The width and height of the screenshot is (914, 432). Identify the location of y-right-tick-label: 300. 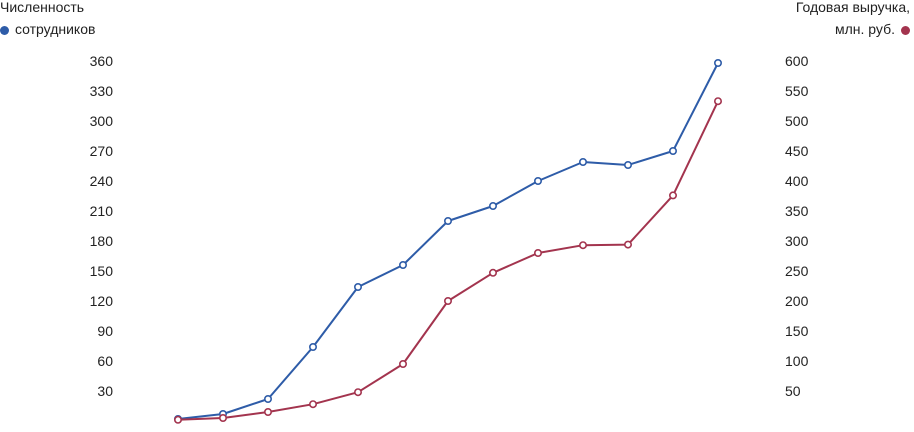
(797, 241).